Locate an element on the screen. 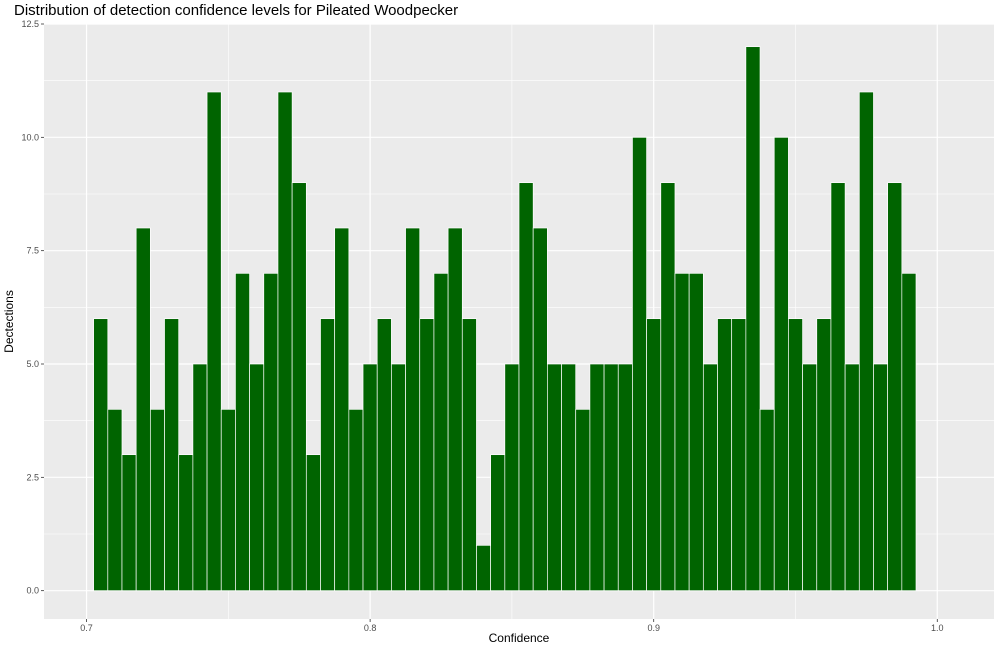  x-tick-label: 1.0 is located at coordinates (937, 628).